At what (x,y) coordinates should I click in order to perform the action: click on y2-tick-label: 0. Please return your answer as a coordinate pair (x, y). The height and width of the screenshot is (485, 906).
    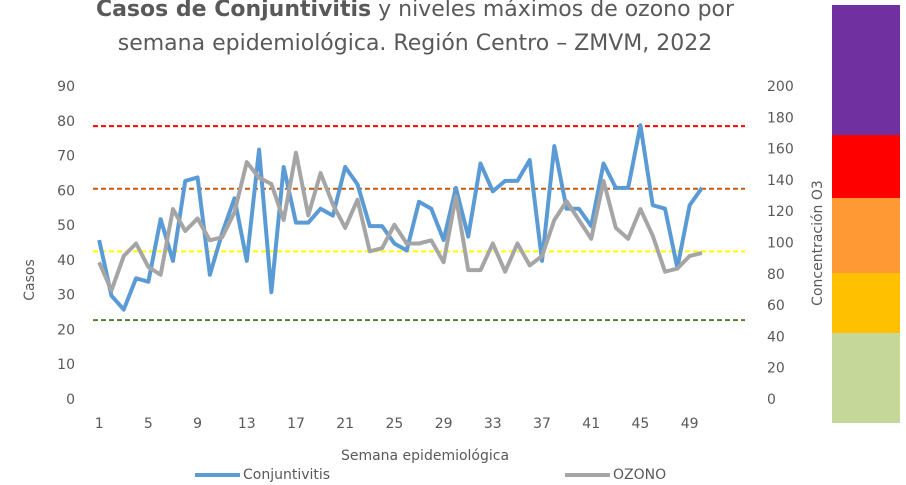
    Looking at the image, I should click on (771, 400).